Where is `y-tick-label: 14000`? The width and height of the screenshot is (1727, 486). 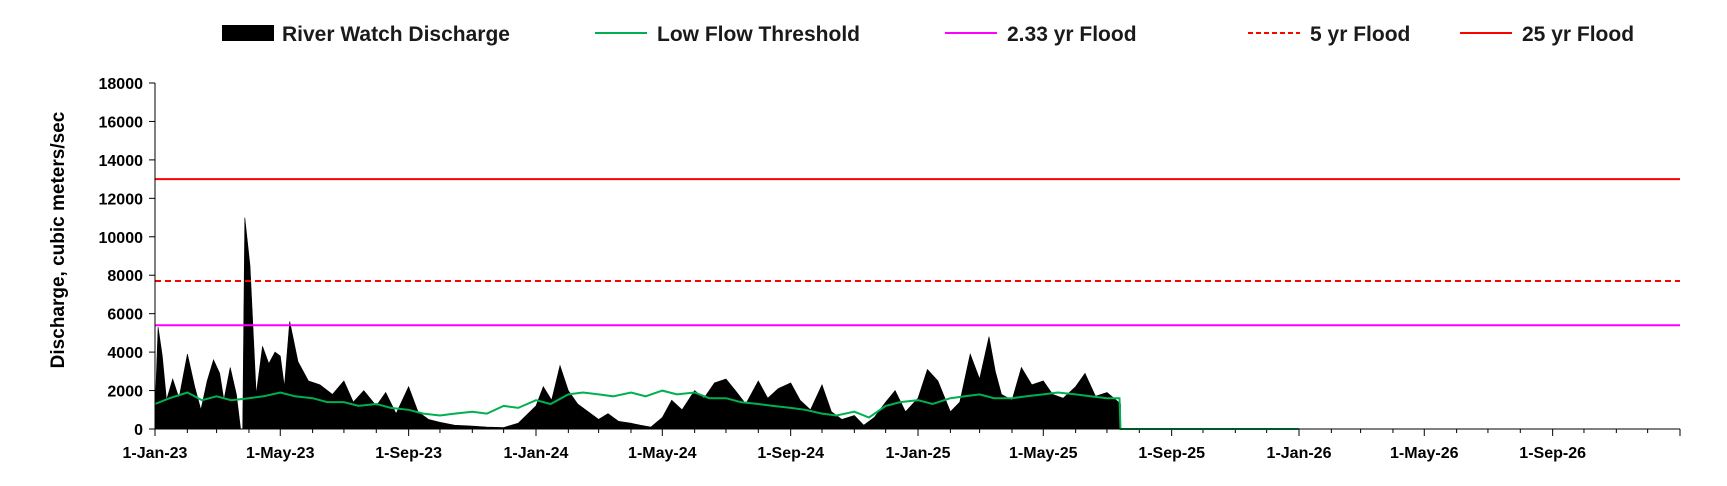 y-tick-label: 14000 is located at coordinates (121, 161).